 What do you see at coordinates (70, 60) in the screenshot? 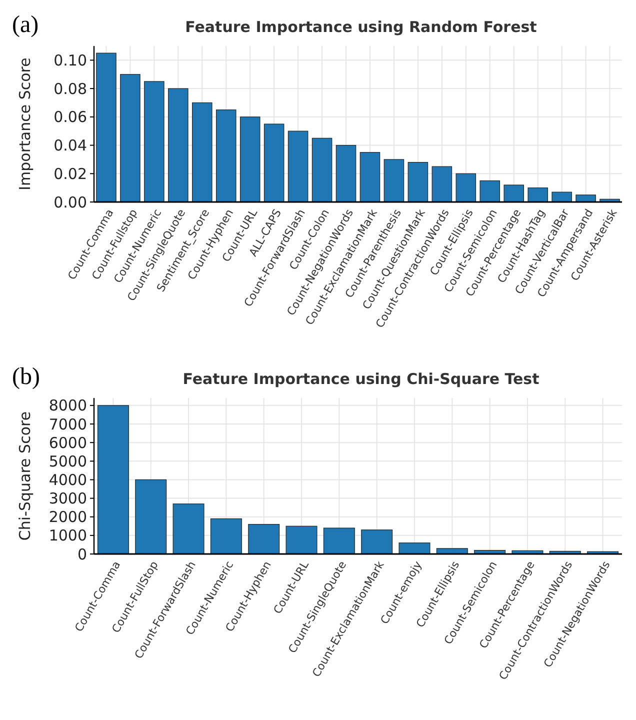
I see `y-tick-label: 0.10` at bounding box center [70, 60].